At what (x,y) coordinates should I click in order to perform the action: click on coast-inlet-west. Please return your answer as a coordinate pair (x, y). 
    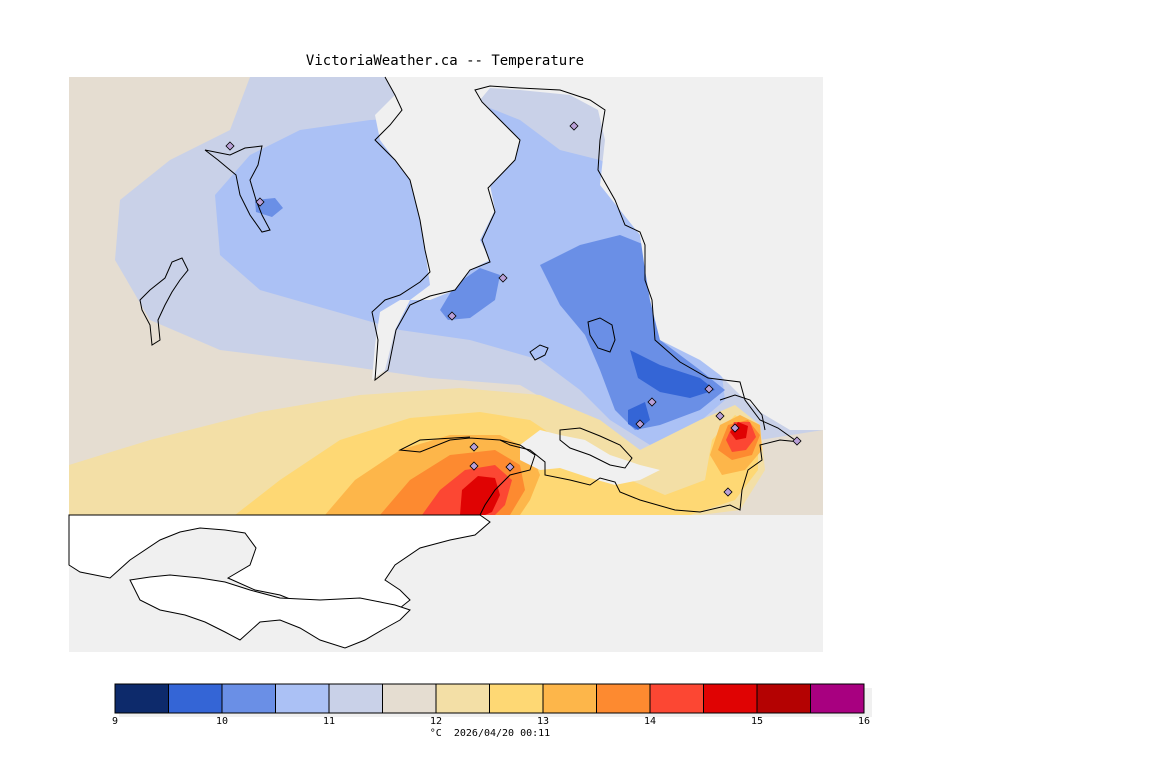
    Looking at the image, I should click on (237, 189).